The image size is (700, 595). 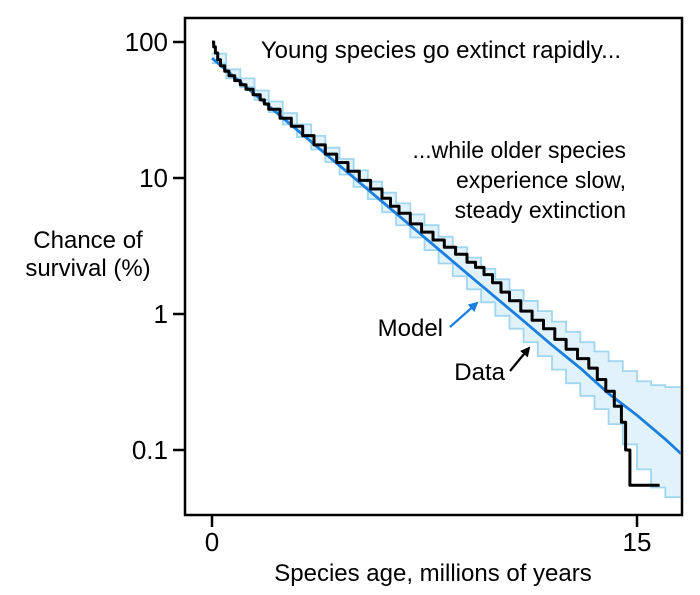 What do you see at coordinates (150, 450) in the screenshot?
I see `y-tick-label-0_1: 0.1` at bounding box center [150, 450].